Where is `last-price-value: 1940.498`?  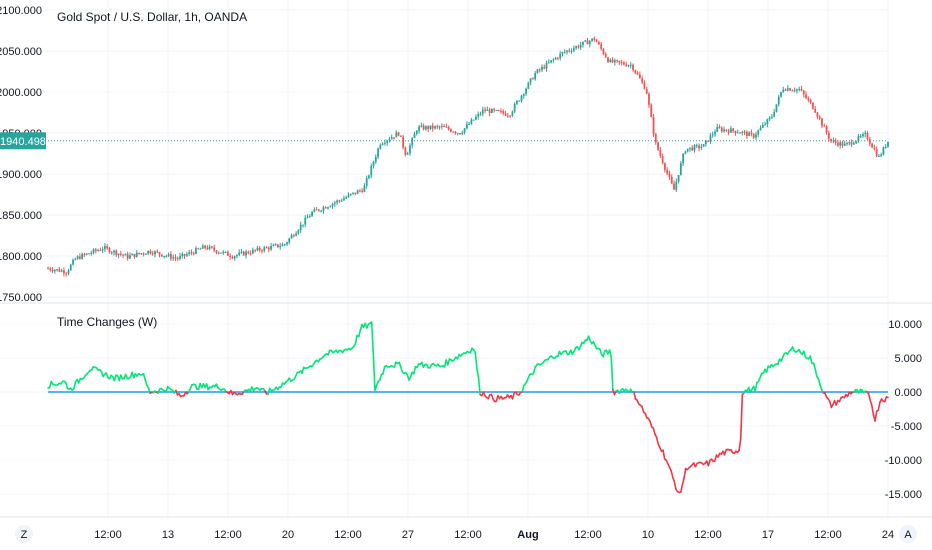 last-price-value: 1940.498 is located at coordinates (23, 142).